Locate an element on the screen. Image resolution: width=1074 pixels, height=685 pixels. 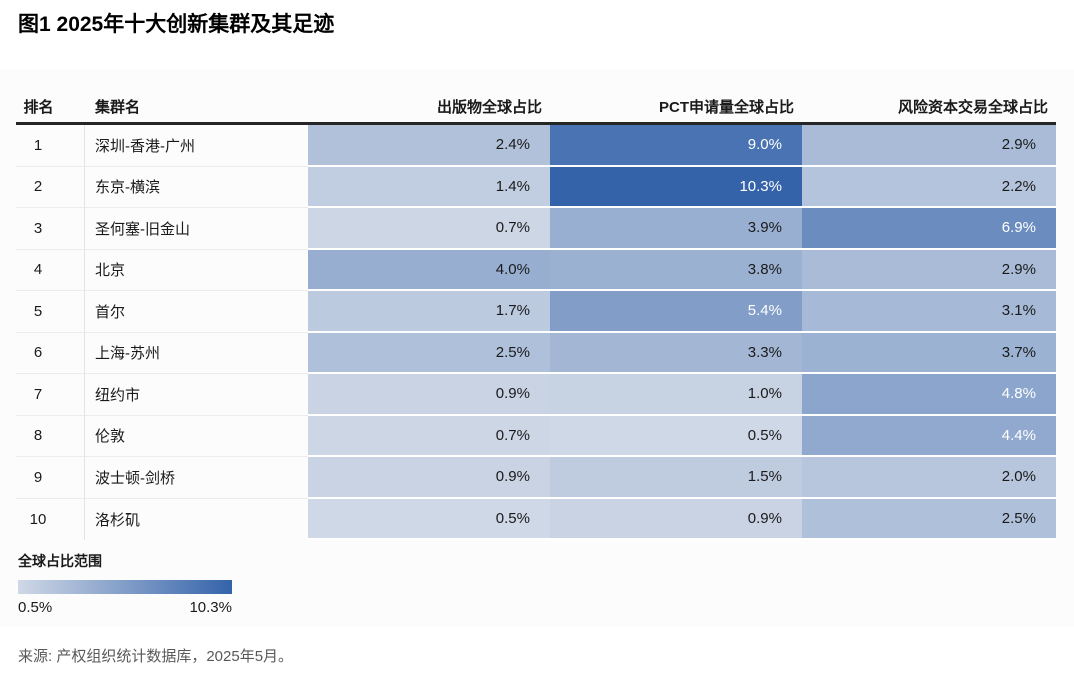
pct-value-cell: 3.3% is located at coordinates (676, 353).